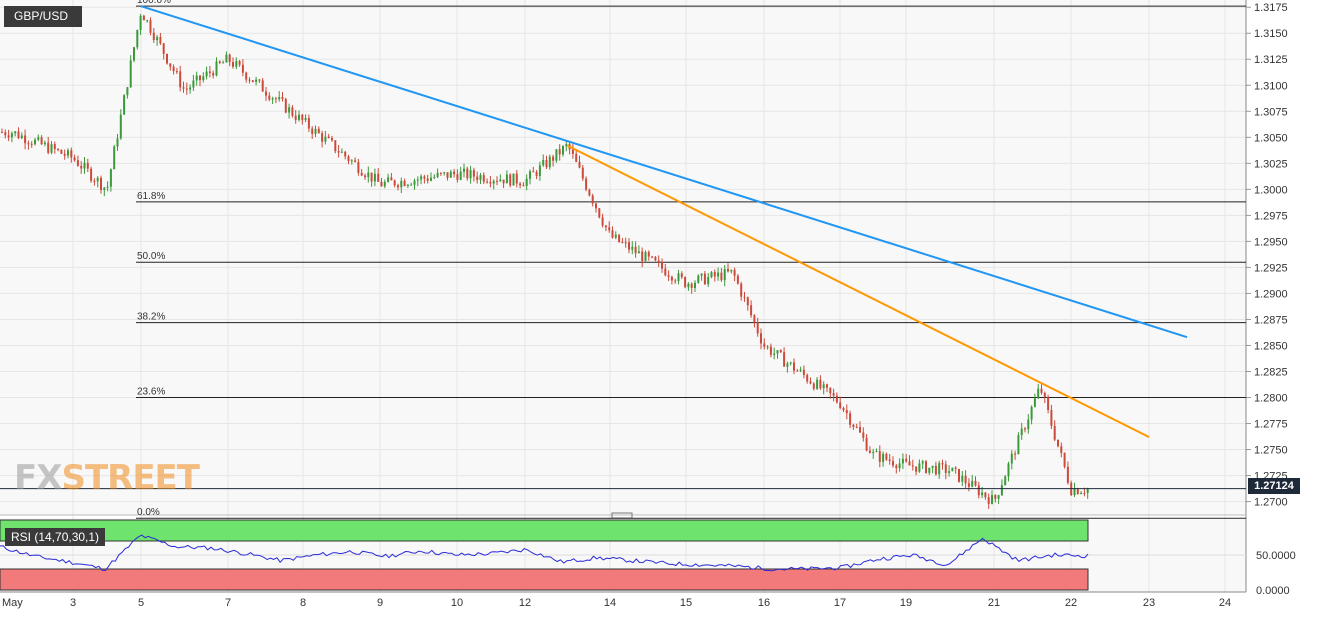 This screenshot has height=620, width=1331. I want to click on fib-level-label: 61.8%, so click(151, 196).